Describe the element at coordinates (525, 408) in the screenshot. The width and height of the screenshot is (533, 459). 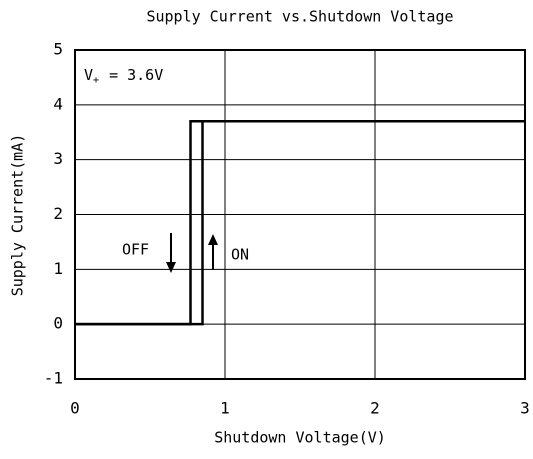
I see `x-tick-label: 3` at that location.